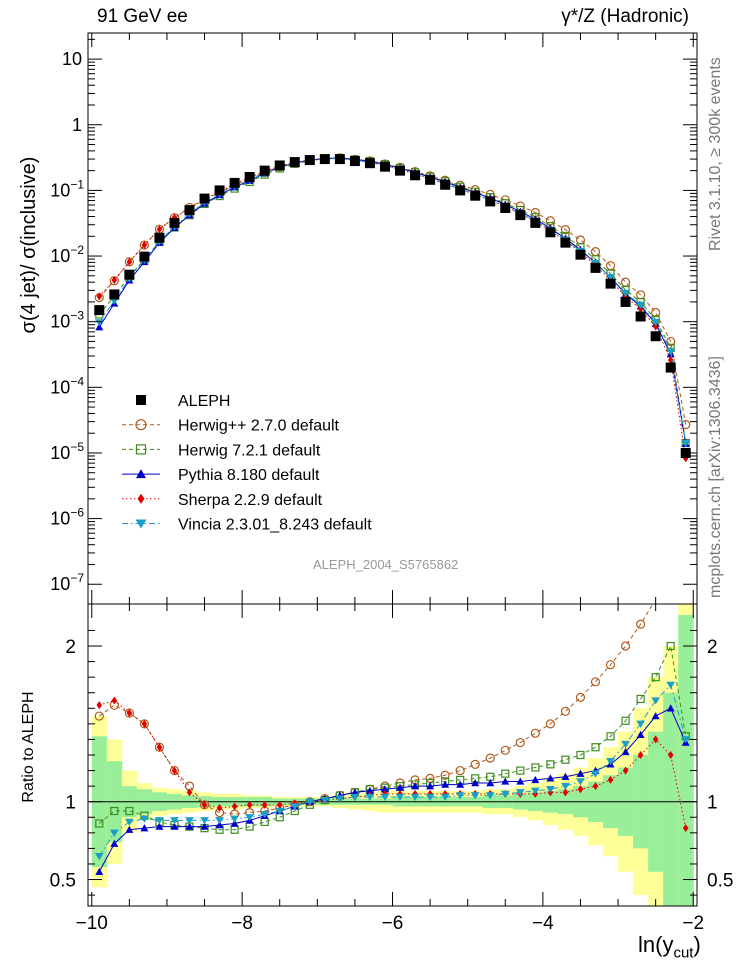  Describe the element at coordinates (543, 923) in the screenshot. I see `x-tick-label: −4` at that location.